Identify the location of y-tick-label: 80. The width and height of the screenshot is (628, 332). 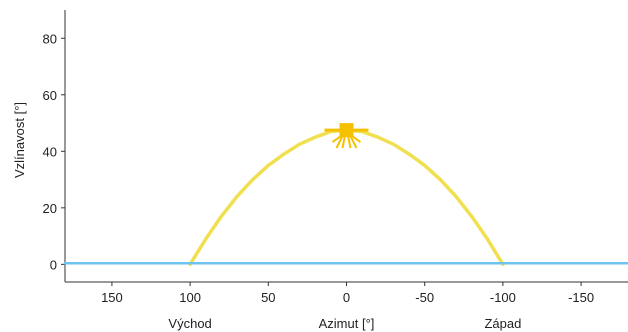
(50, 38).